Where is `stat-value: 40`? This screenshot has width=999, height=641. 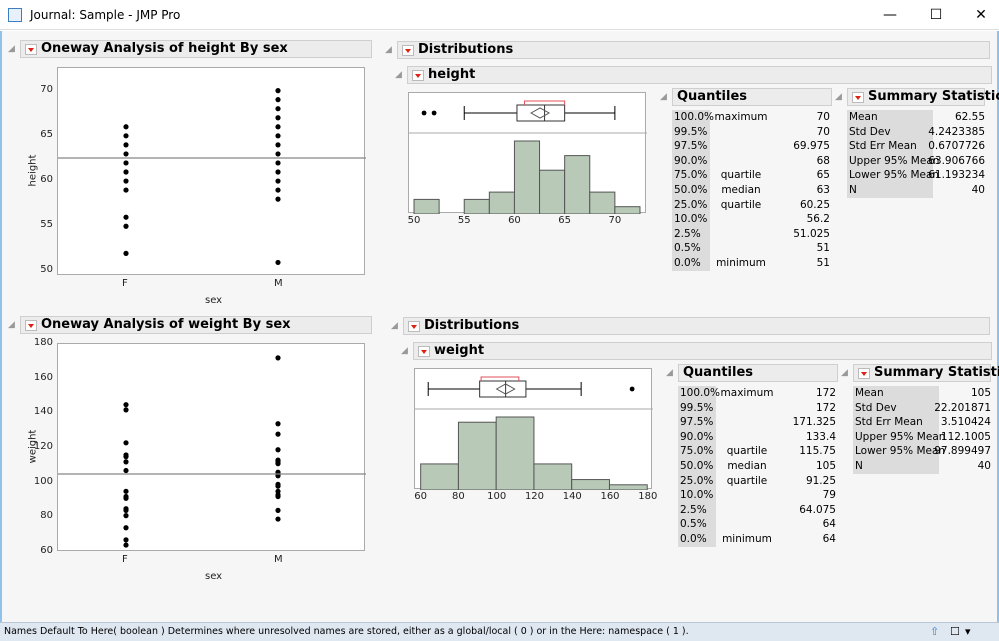
stat-value: 40 is located at coordinates (984, 465).